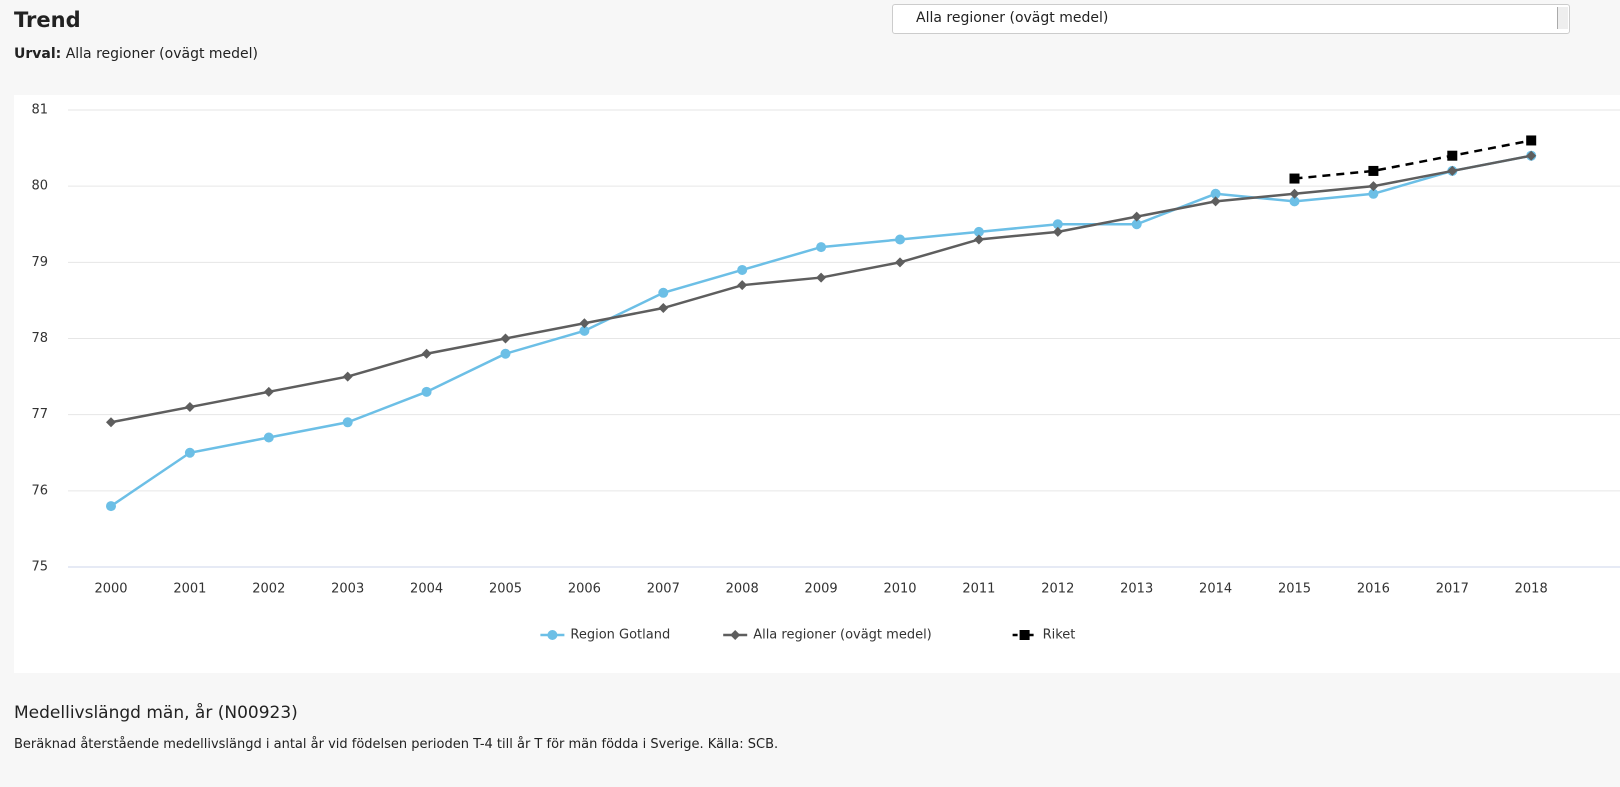 Image resolution: width=1620 pixels, height=787 pixels. I want to click on x-tick-label: 2013, so click(1136, 589).